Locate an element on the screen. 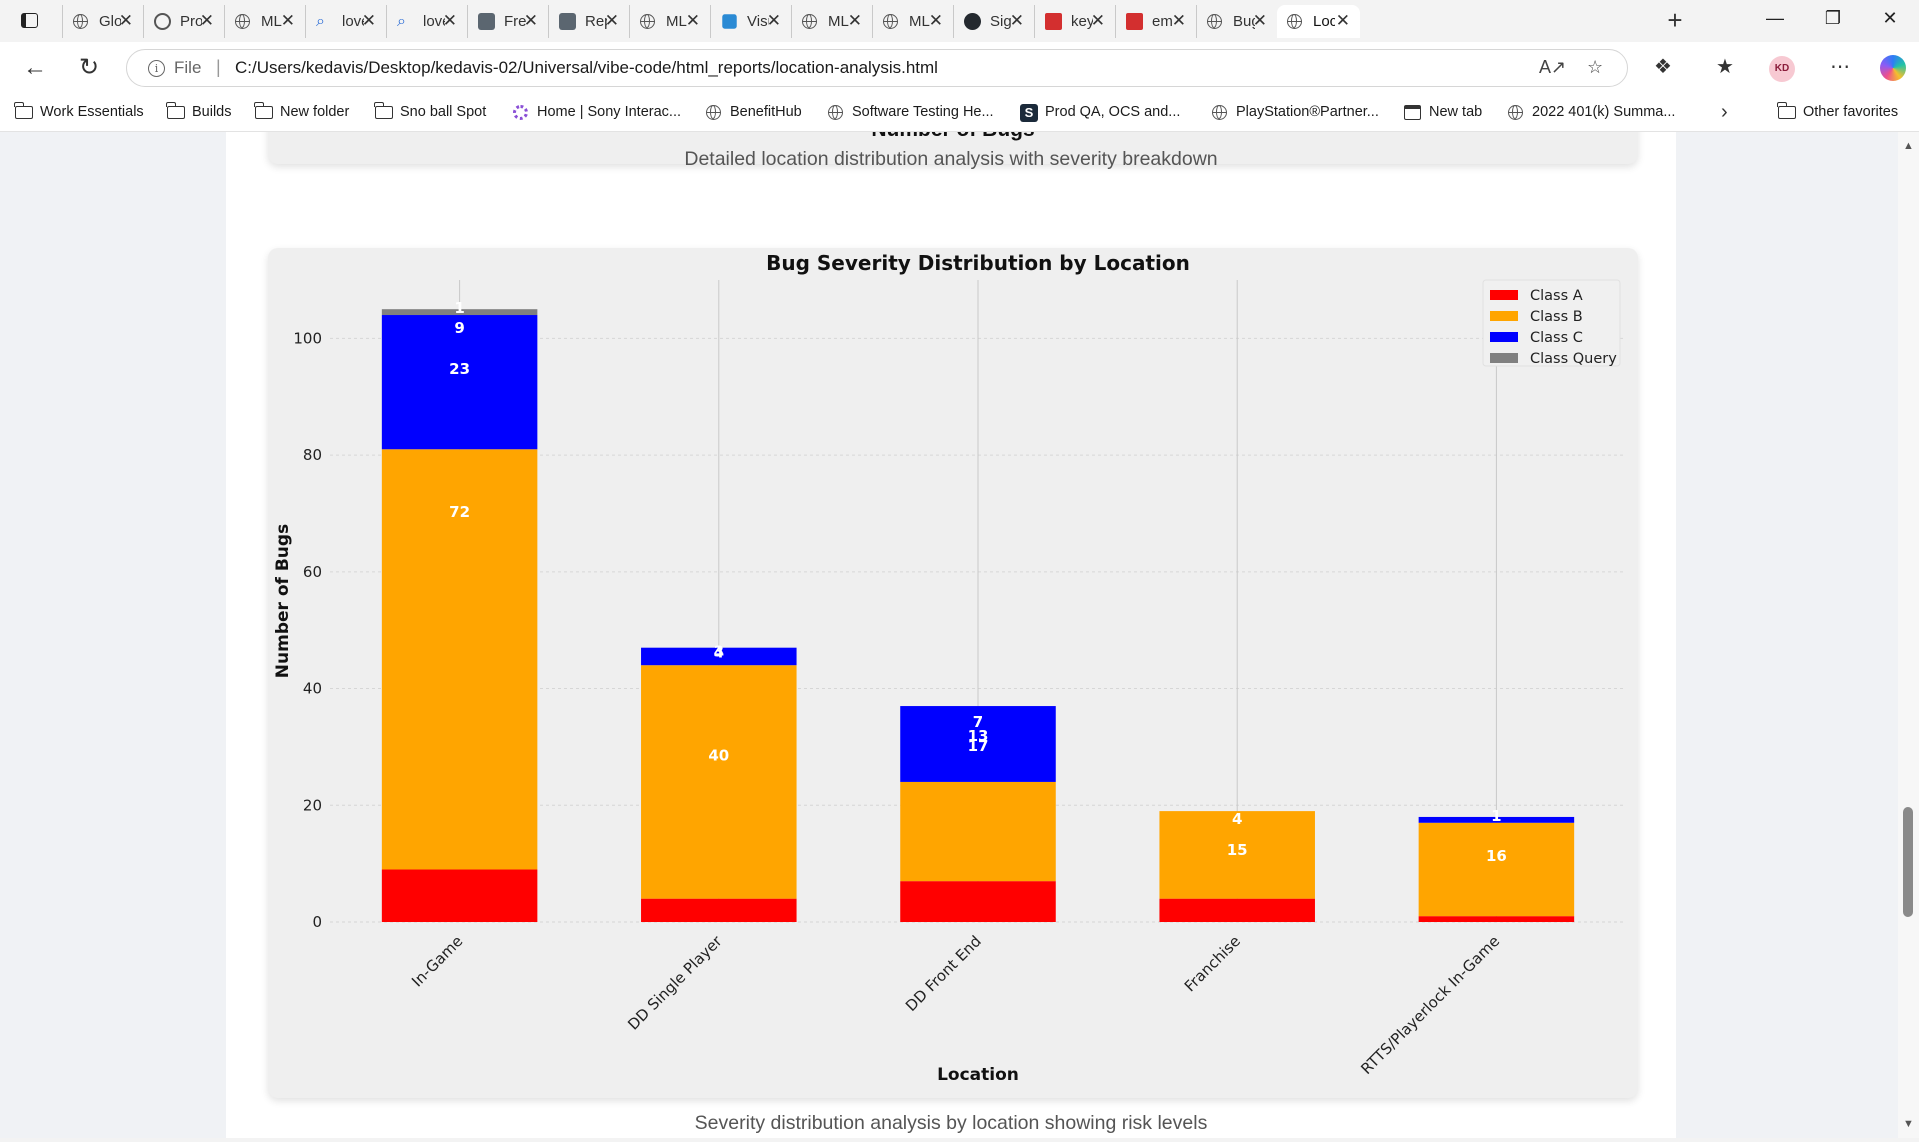 Image resolution: width=1919 pixels, height=1142 pixels. favorites-icon: ★ is located at coordinates (1725, 67).